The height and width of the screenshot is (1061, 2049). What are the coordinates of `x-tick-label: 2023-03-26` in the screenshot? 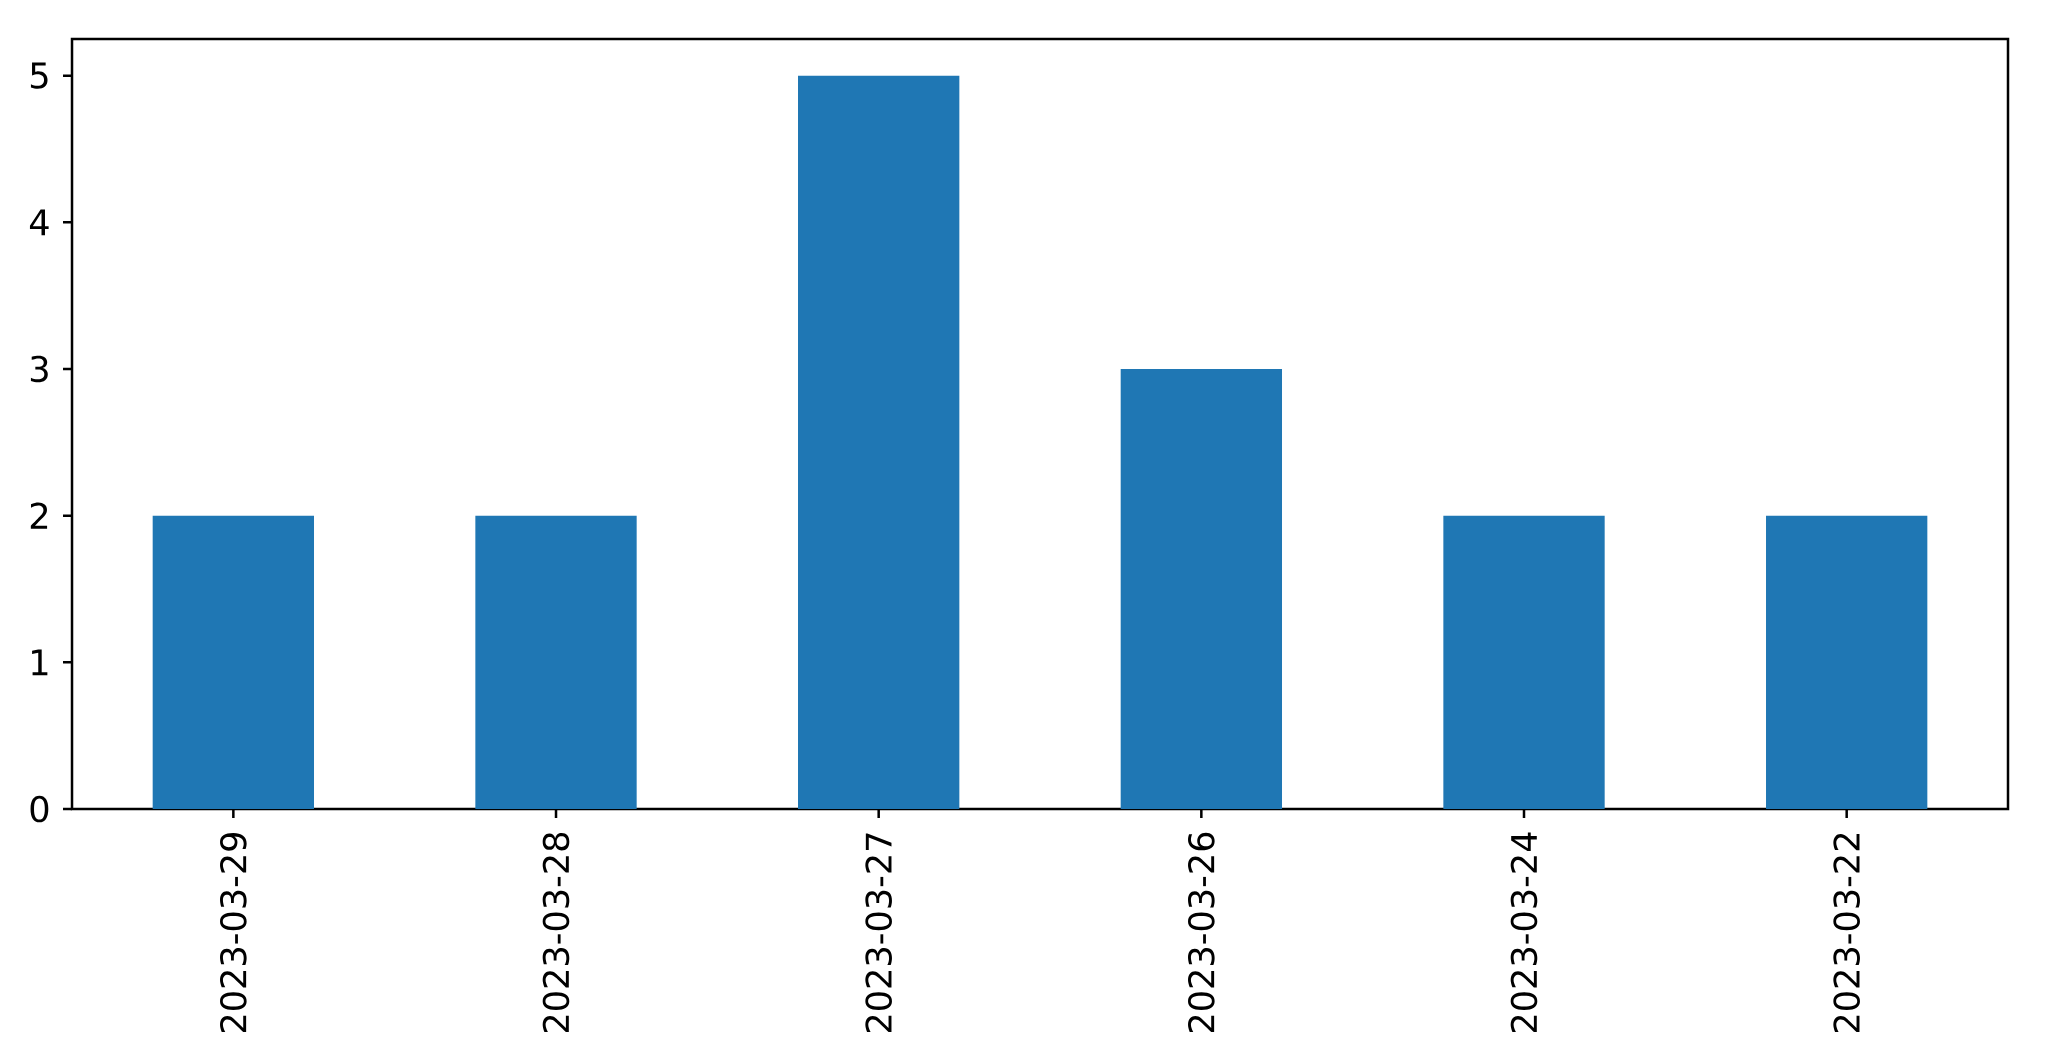 It's located at (1201, 932).